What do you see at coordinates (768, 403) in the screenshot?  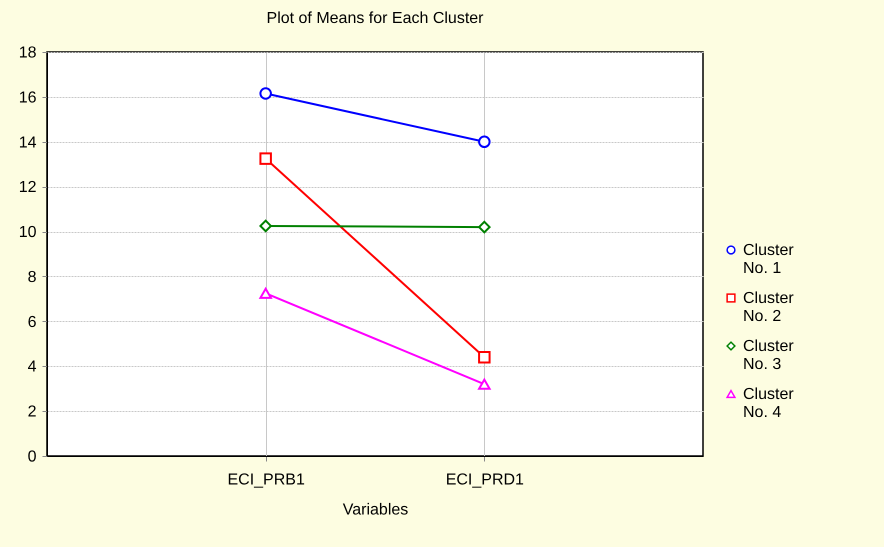 I see `legend-label: Cluster No. 4` at bounding box center [768, 403].